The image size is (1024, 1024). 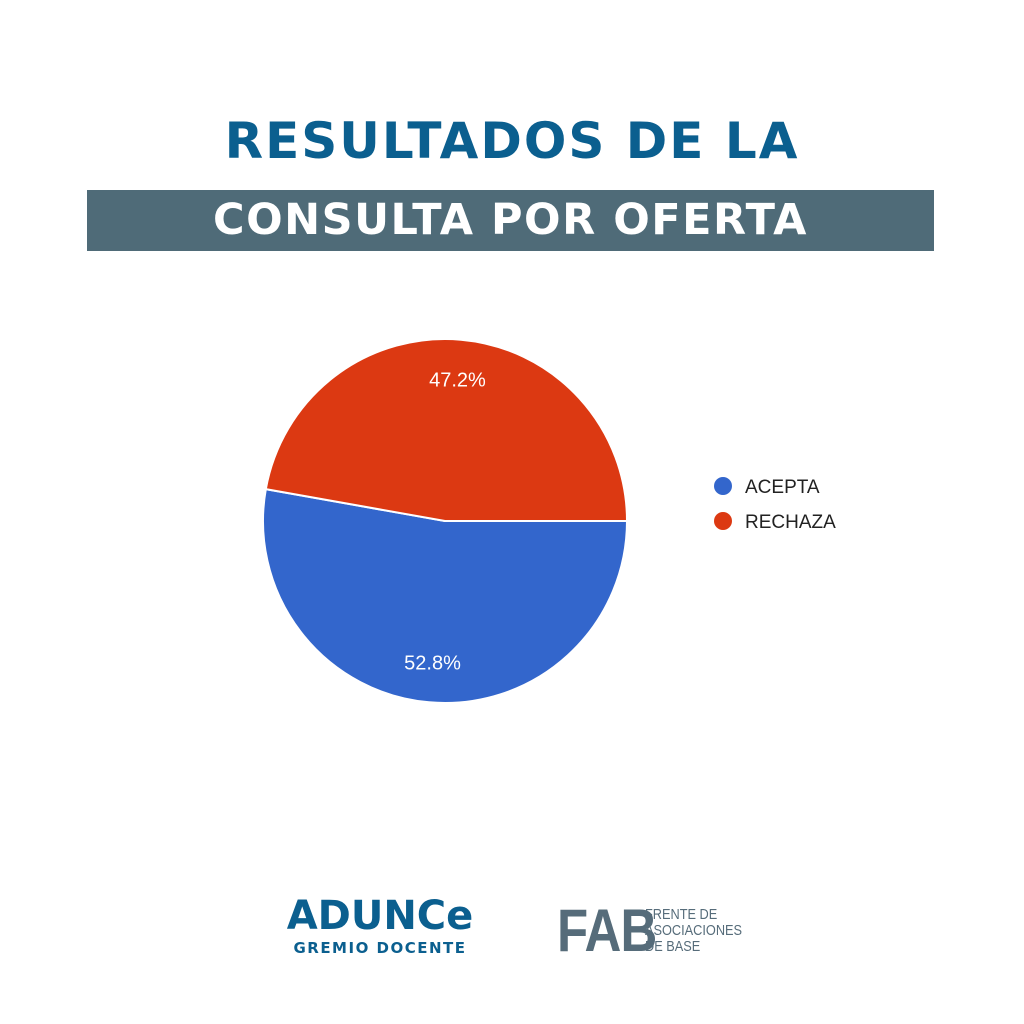 I want to click on pie-slice-acepta, so click(x=445, y=595).